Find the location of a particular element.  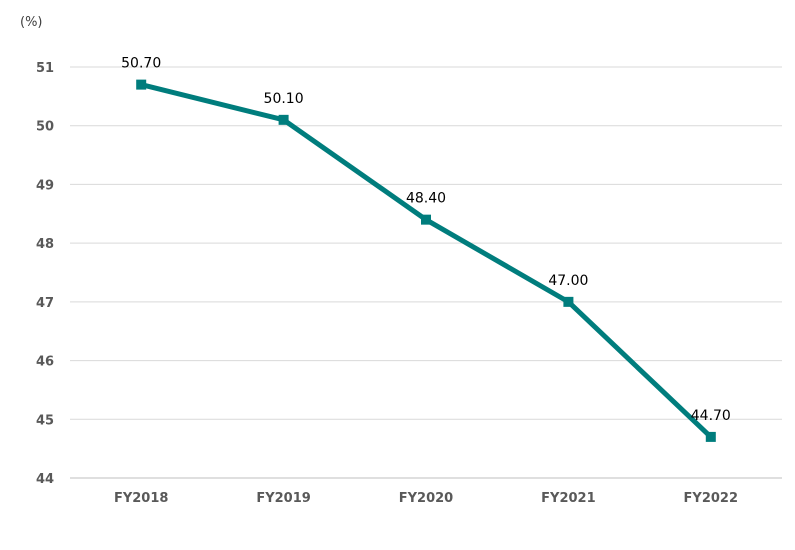

x-tick-label-fy2022: FY2022 is located at coordinates (711, 498).